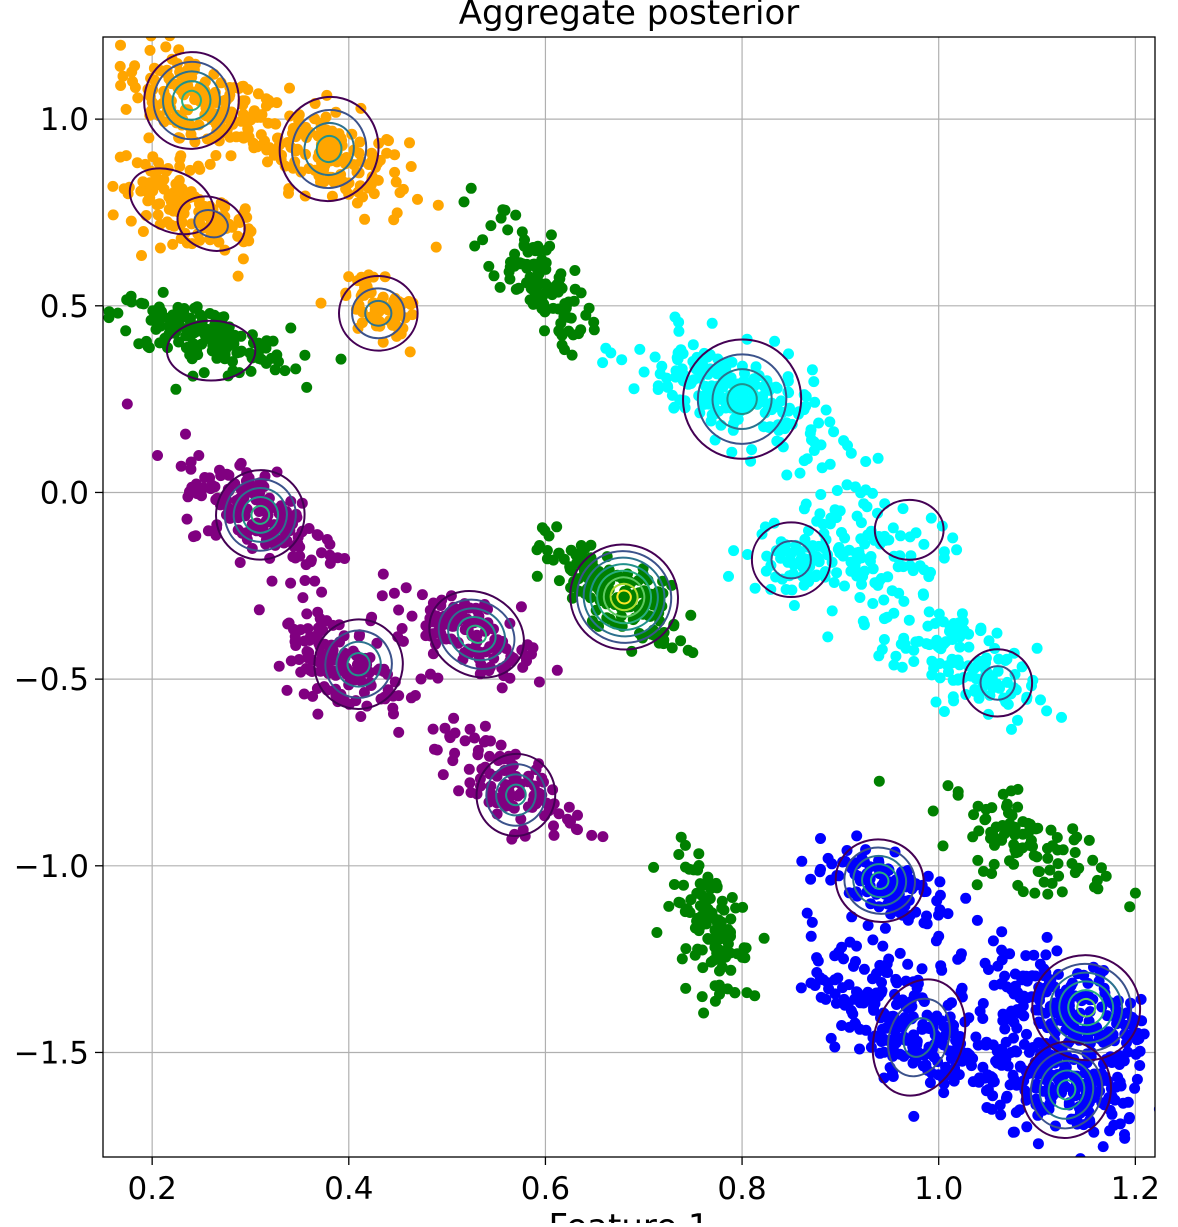  I want to click on y-tick-label: 0.0, so click(64, 493).